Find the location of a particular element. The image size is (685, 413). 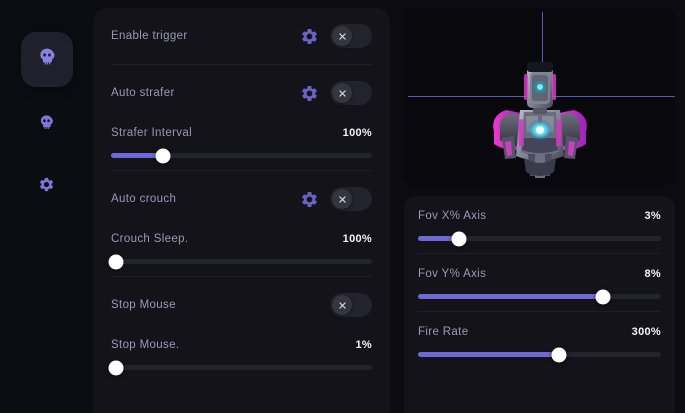

slider-label: Fov X% Axis is located at coordinates (452, 216).